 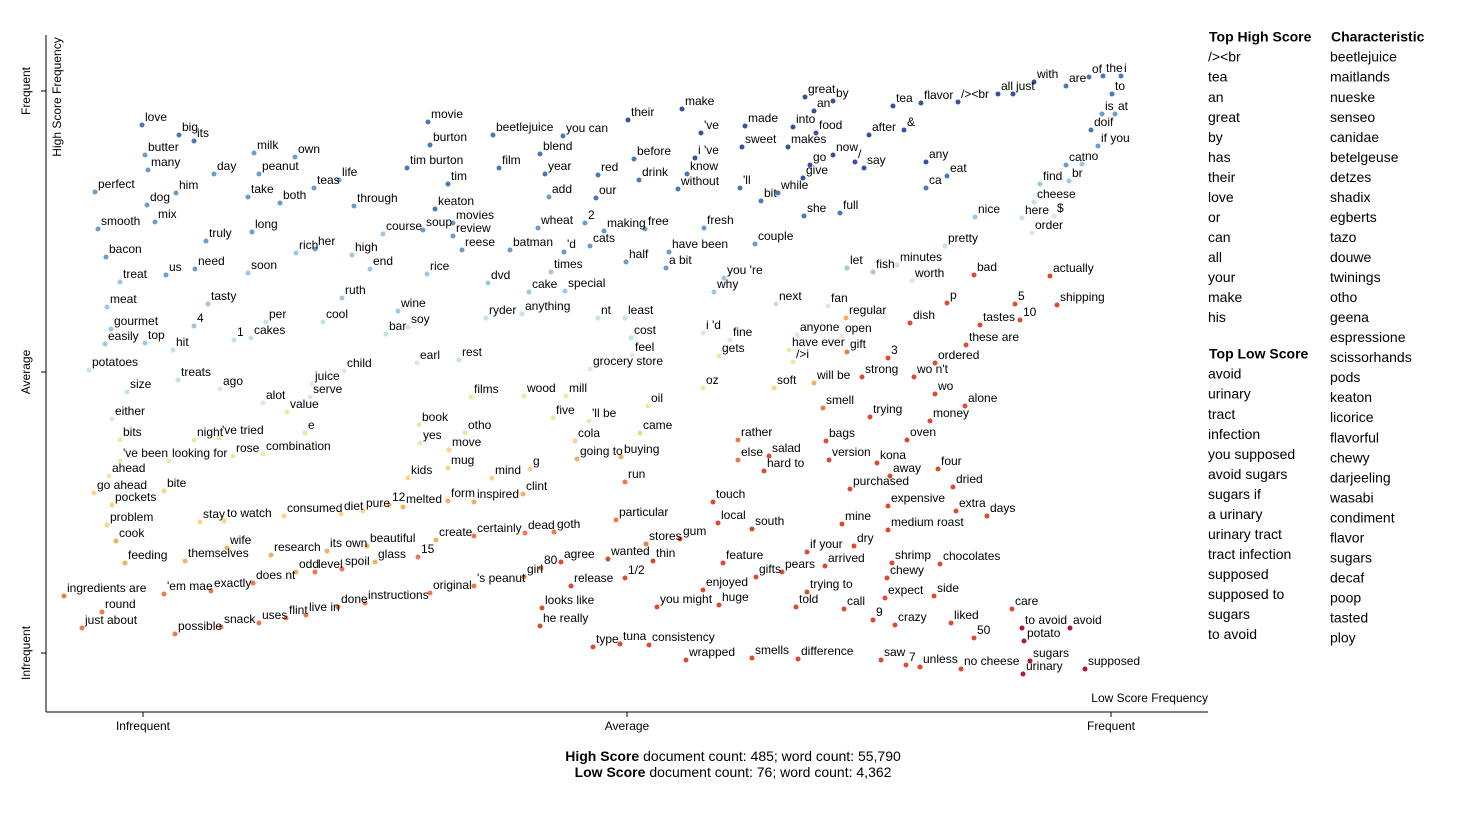 What do you see at coordinates (57, 96) in the screenshot?
I see `y-axis-title: High Score Frequency` at bounding box center [57, 96].